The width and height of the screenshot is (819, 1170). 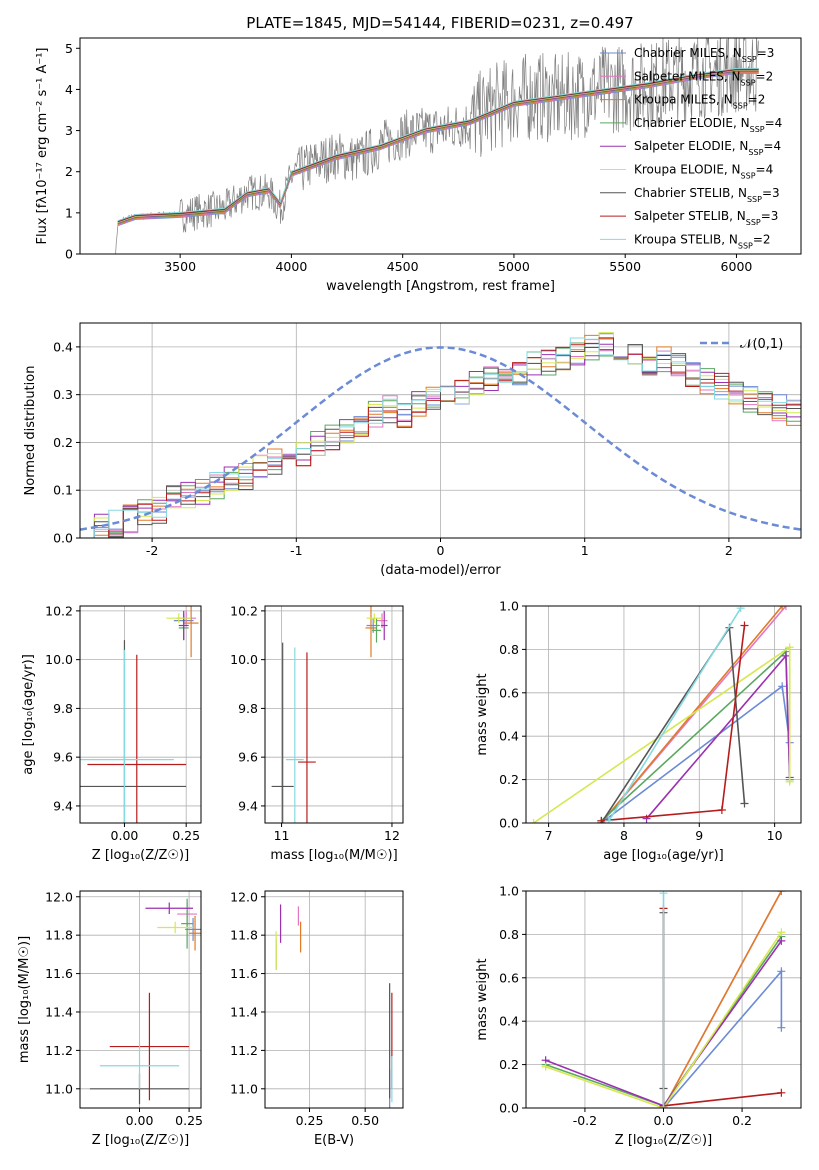 What do you see at coordinates (440, 286) in the screenshot?
I see `x-axis-label: wavelength [Angstrom, rest frame]` at bounding box center [440, 286].